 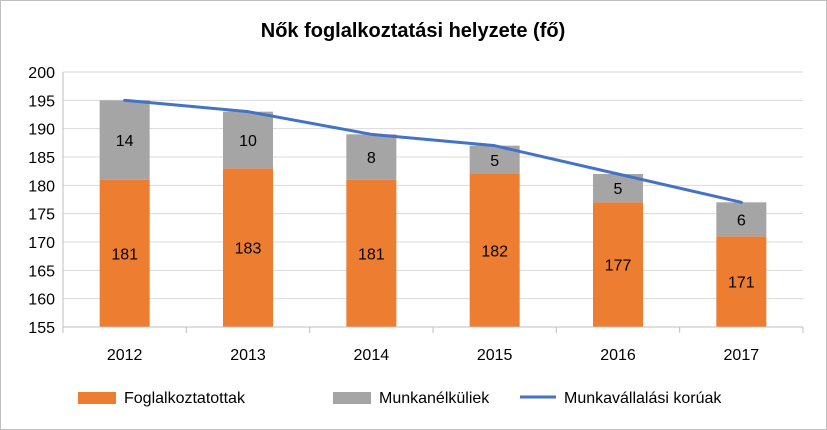 I want to click on x-tick-label: 2017, so click(x=742, y=355).